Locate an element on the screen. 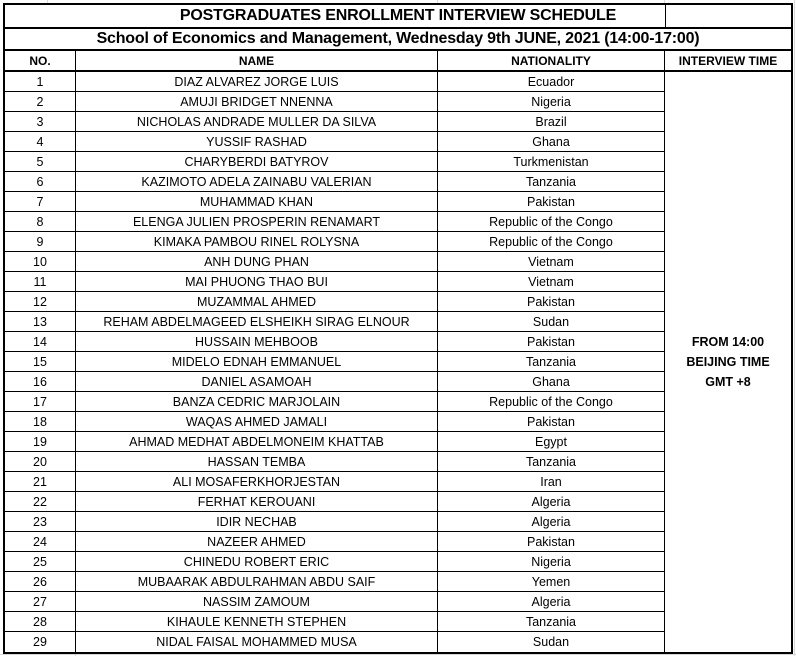  cell-row-number: 10 is located at coordinates (40, 262).